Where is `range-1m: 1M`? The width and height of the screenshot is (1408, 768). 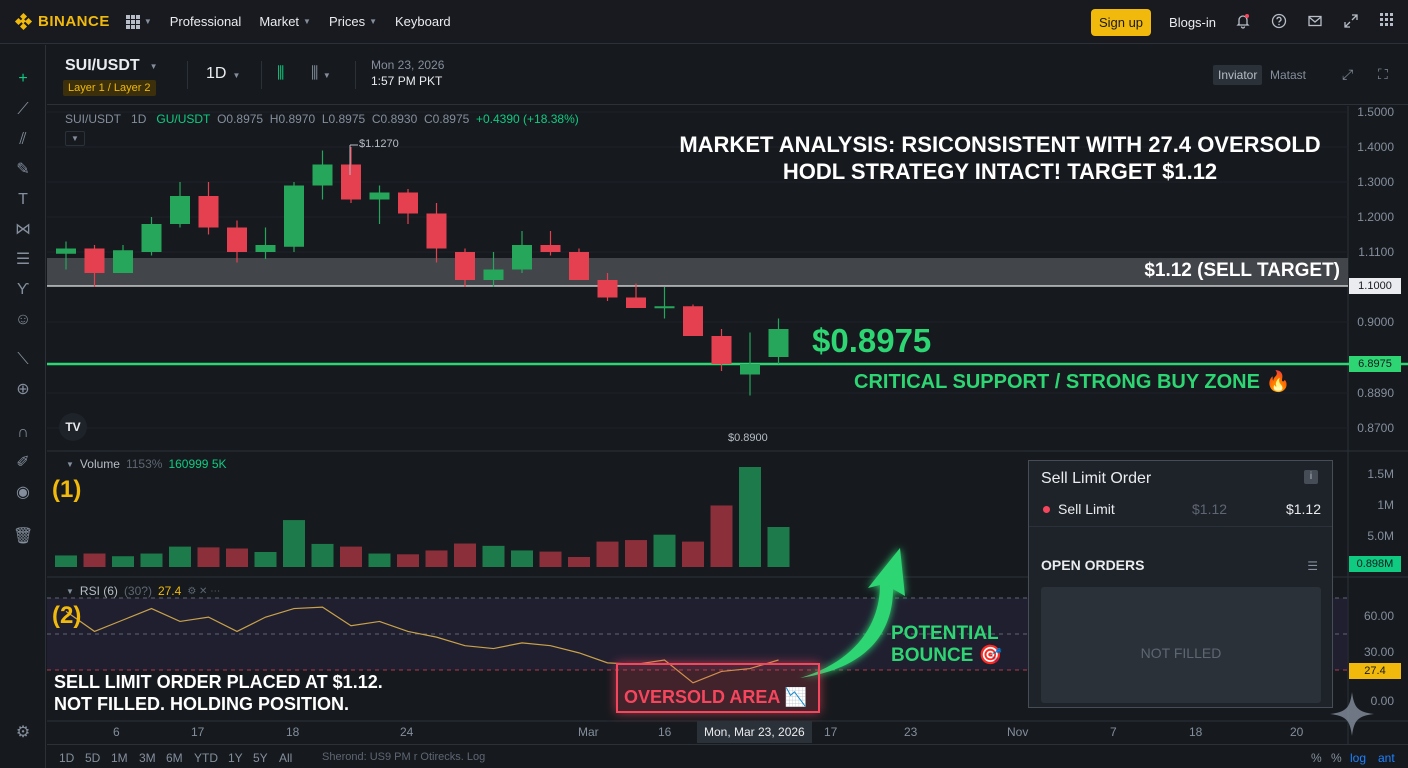
range-1m: 1M is located at coordinates (119, 758).